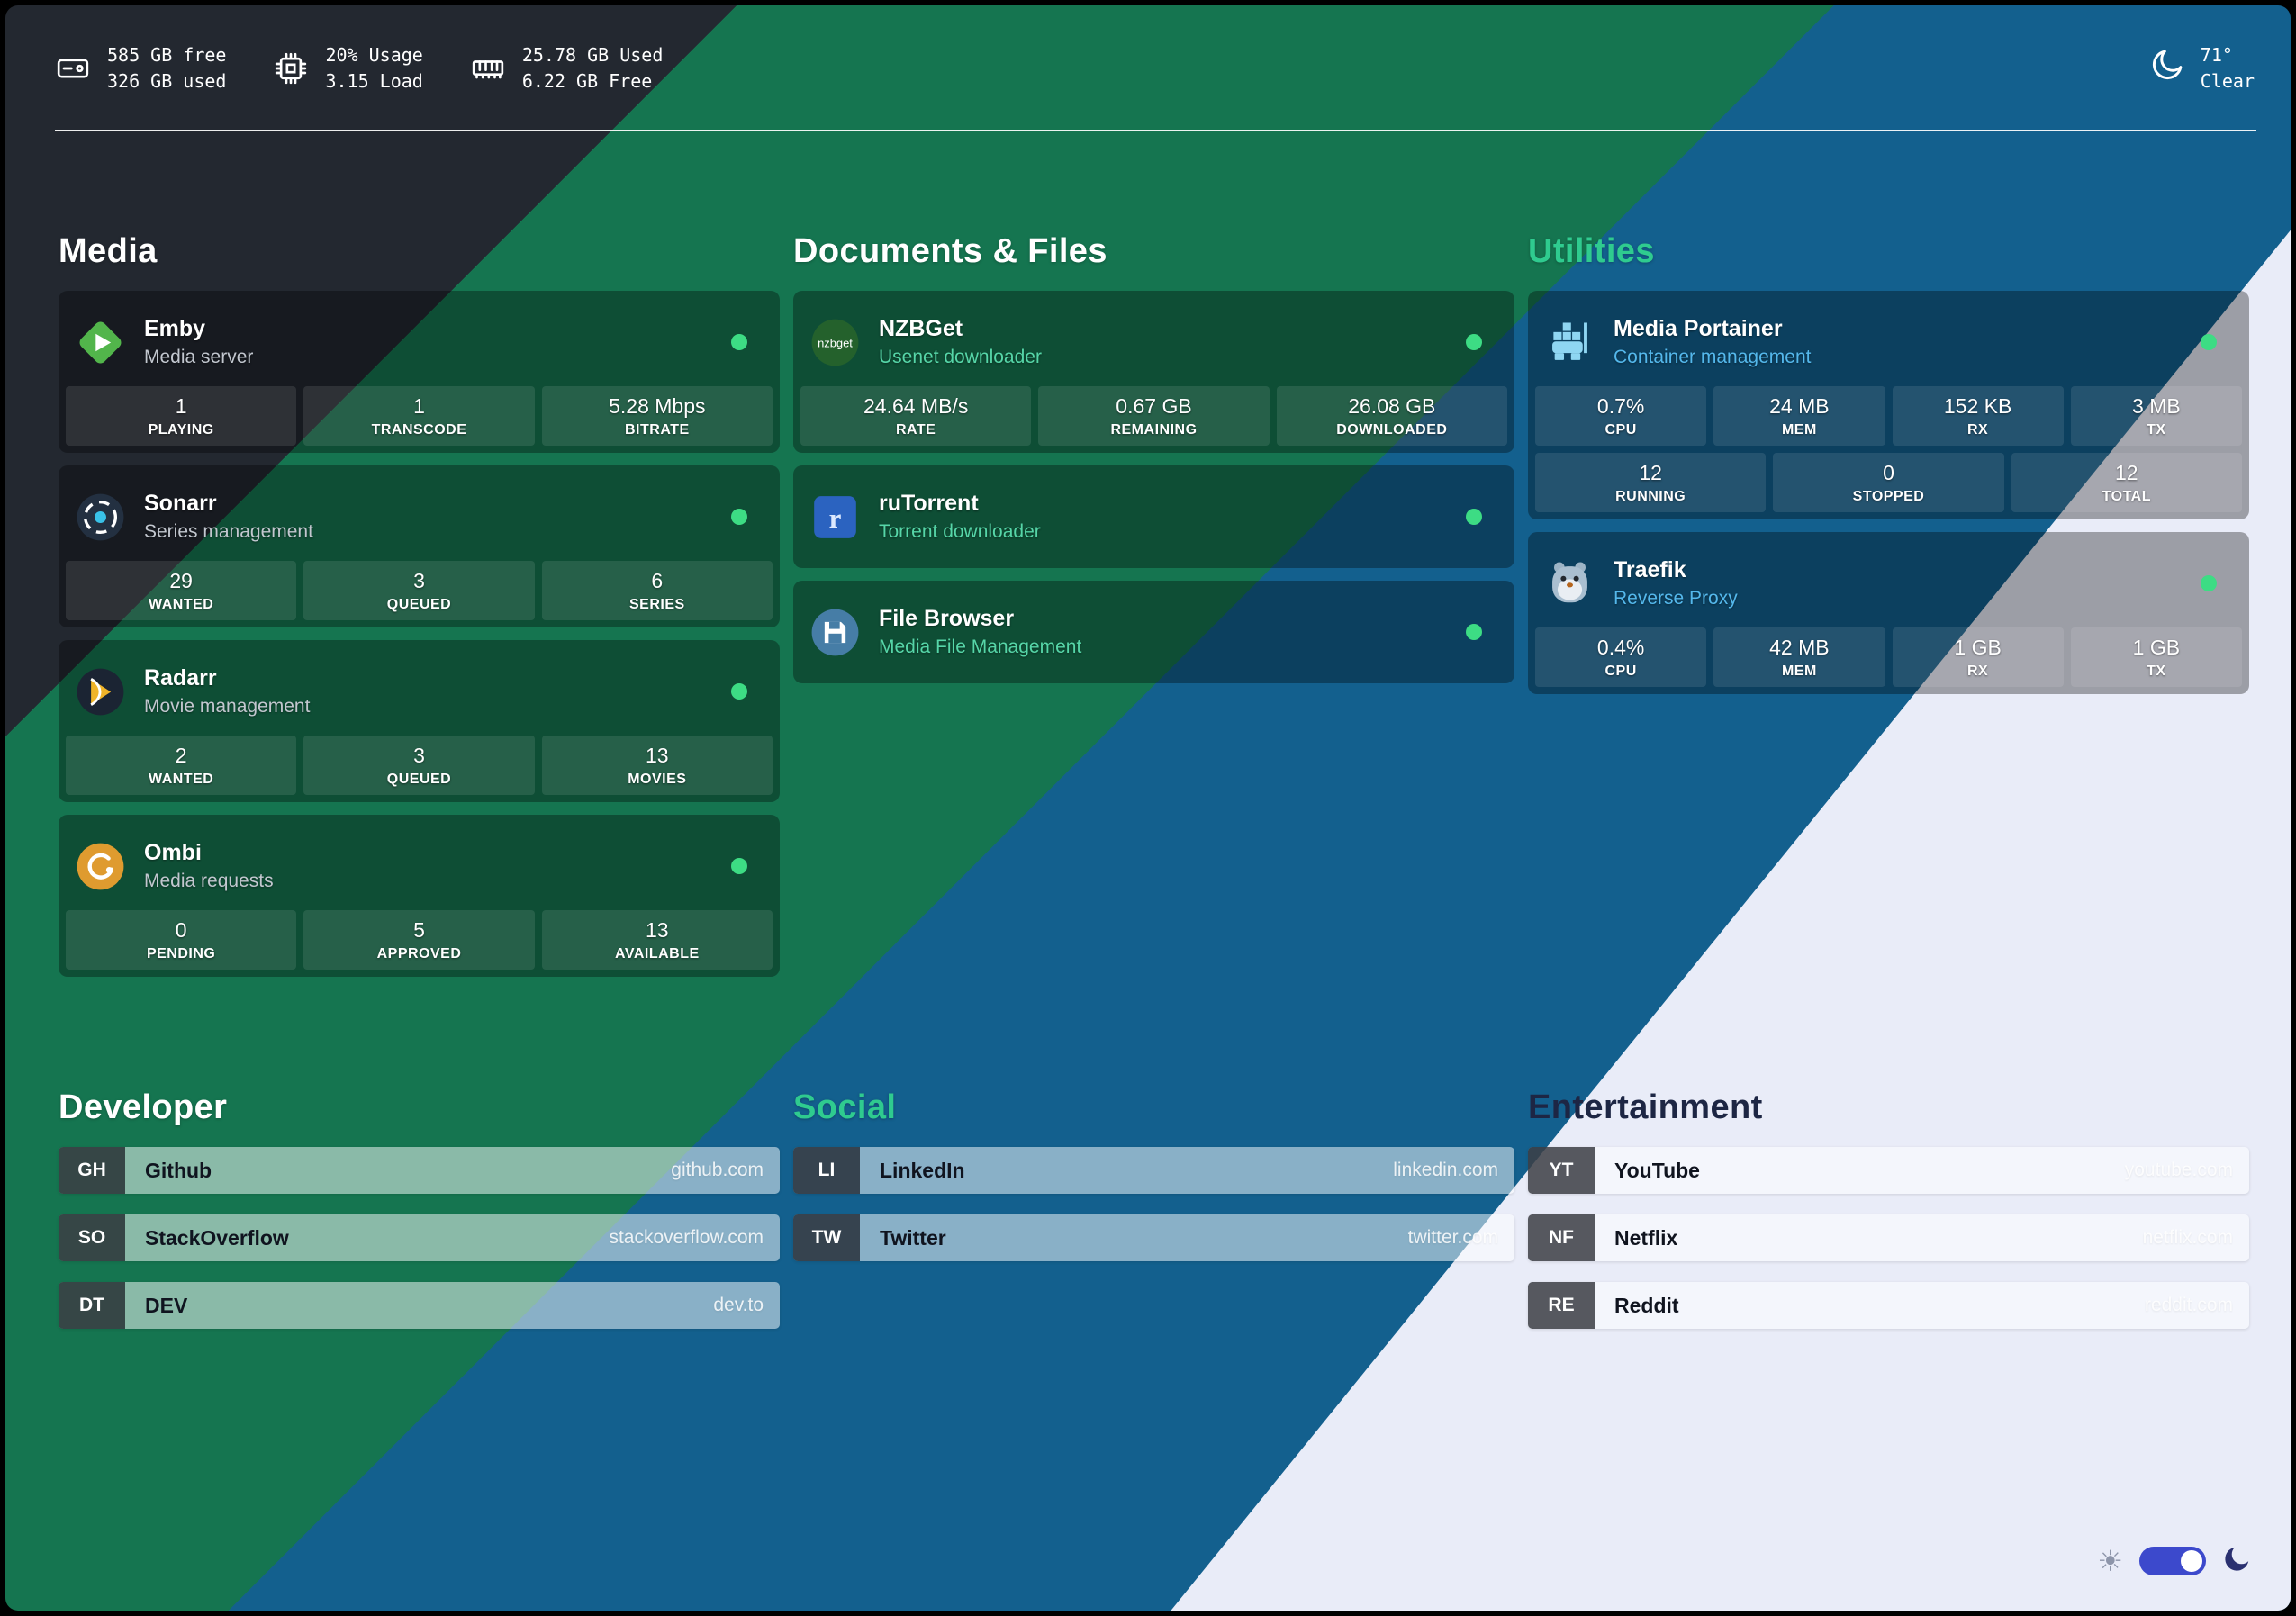  Describe the element at coordinates (419, 604) in the screenshot. I see `stat-label: QUEUED` at that location.